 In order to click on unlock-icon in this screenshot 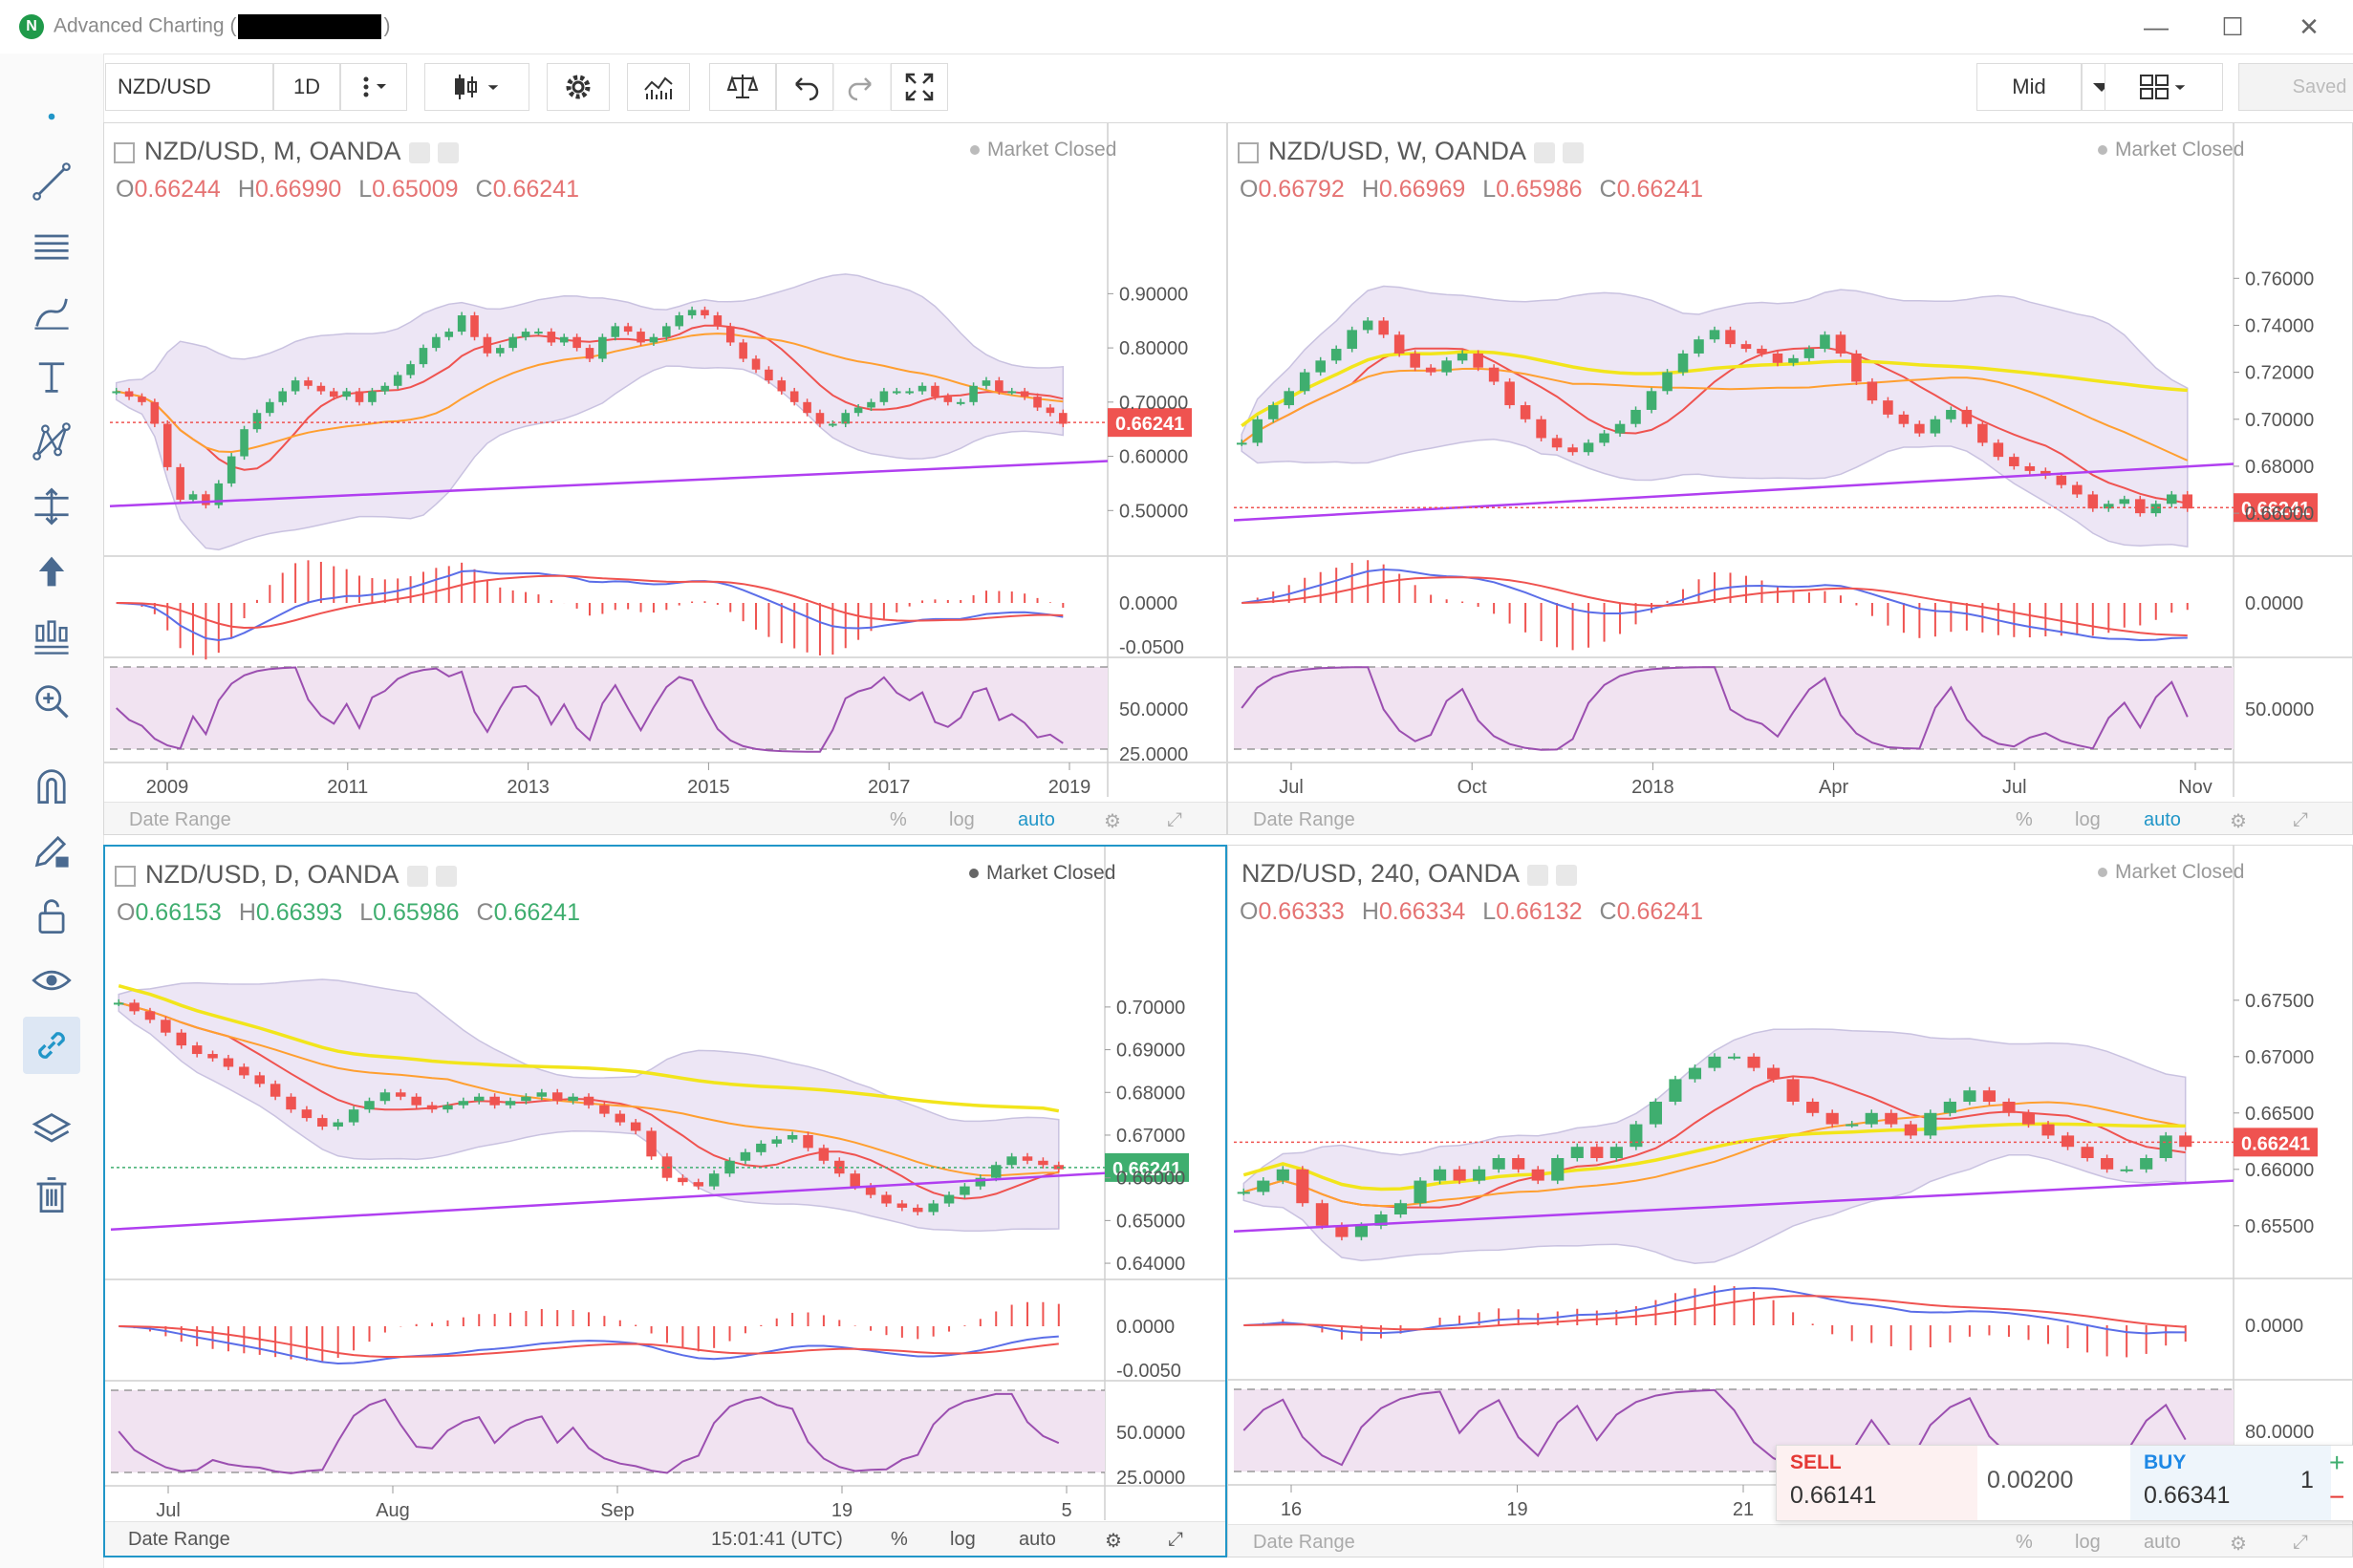, I will do `click(51, 915)`.